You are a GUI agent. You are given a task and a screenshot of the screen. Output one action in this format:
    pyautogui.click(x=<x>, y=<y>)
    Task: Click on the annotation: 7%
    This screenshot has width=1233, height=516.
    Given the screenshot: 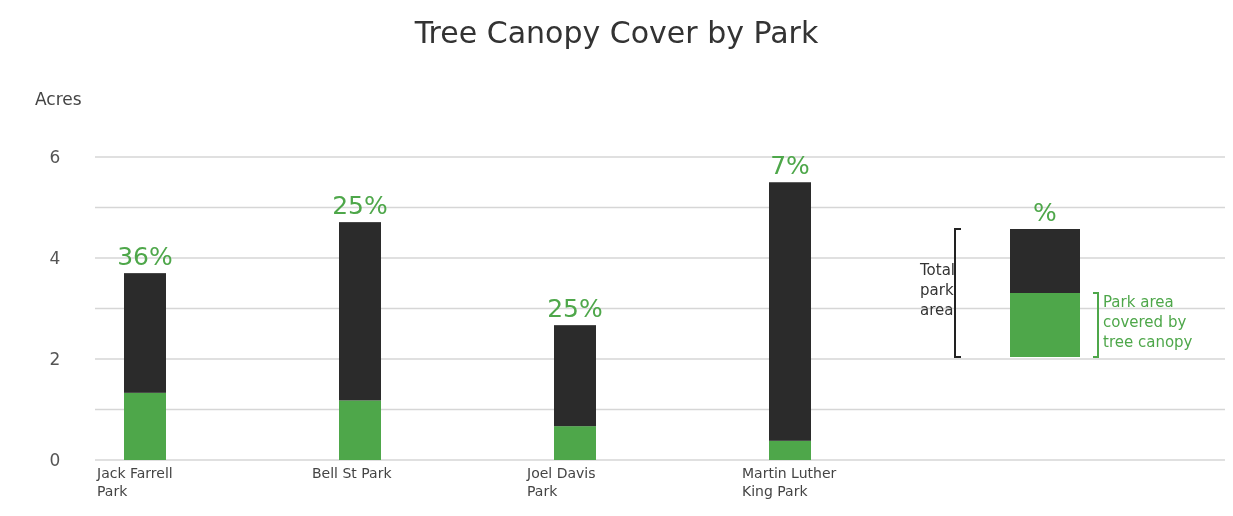 What is the action you would take?
    pyautogui.click(x=790, y=166)
    